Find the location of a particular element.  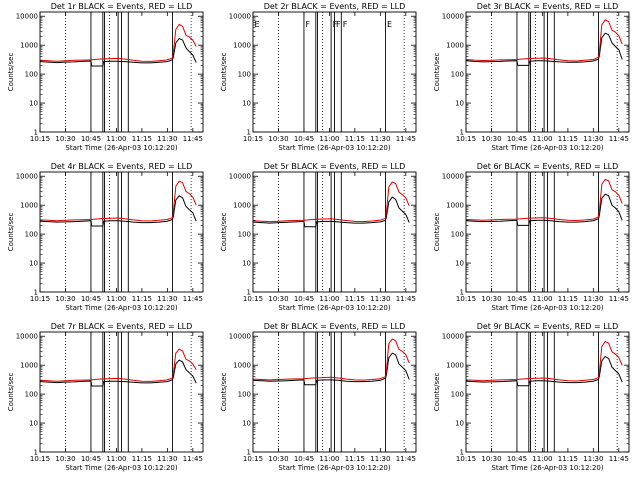

panel-title: Det 7r BLACK = Events, RED = LLD is located at coordinates (122, 326).